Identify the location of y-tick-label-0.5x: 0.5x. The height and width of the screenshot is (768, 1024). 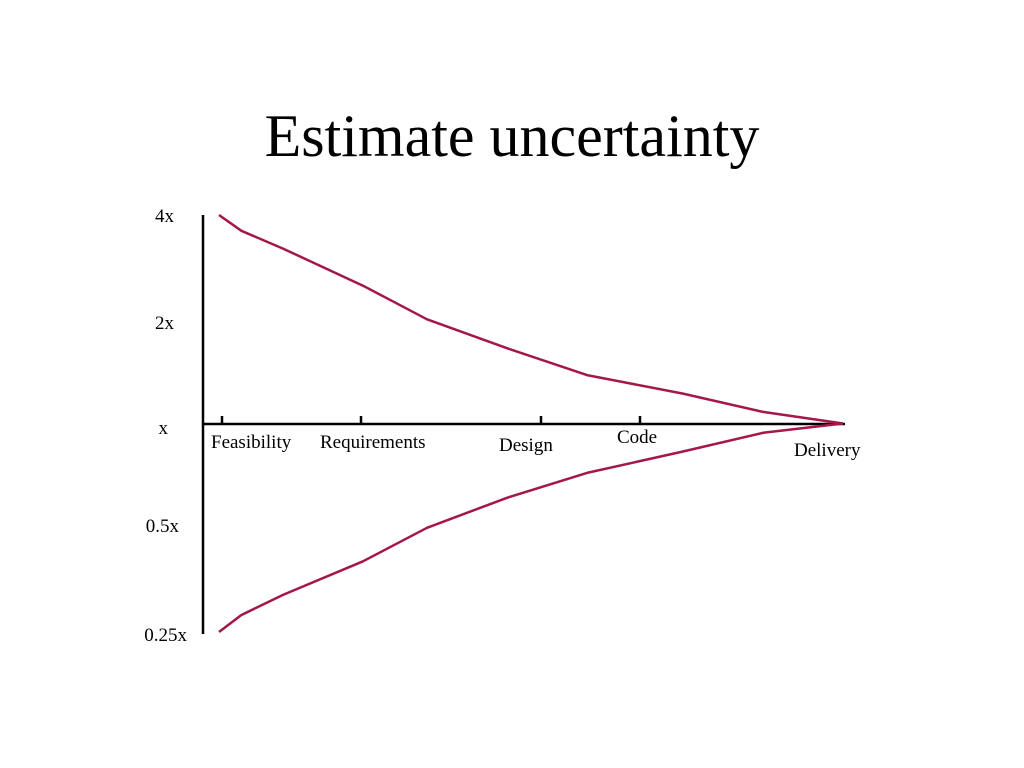
(163, 526).